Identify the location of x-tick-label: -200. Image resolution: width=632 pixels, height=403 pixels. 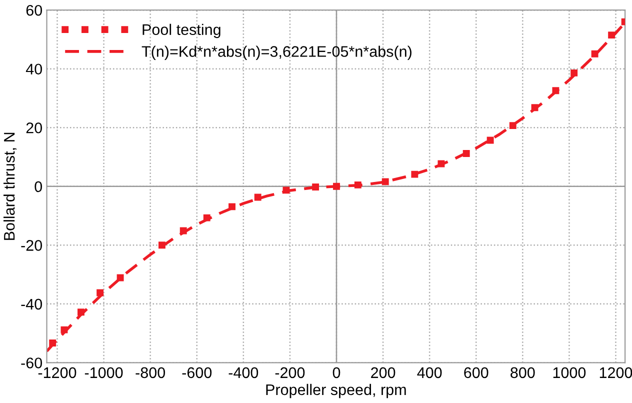
(290, 372).